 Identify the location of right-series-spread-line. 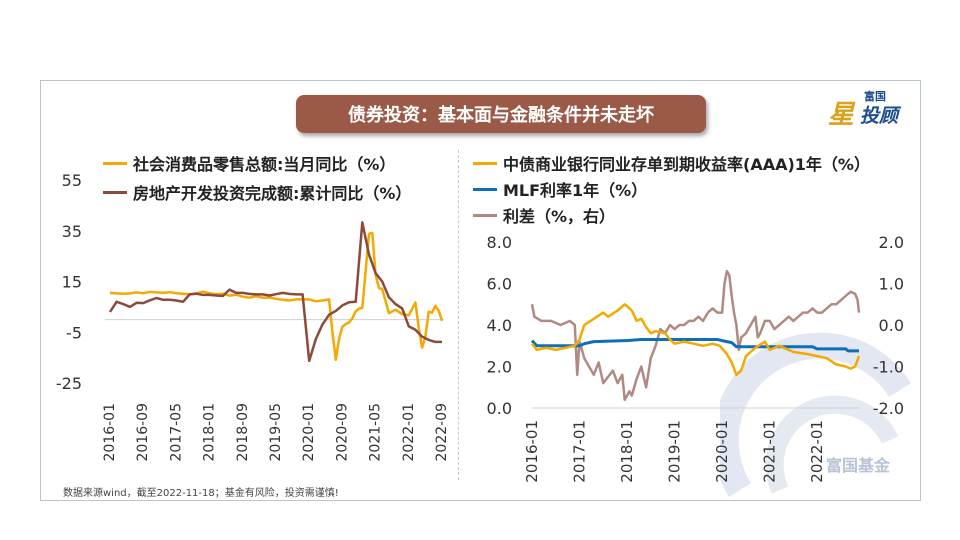
(695, 335).